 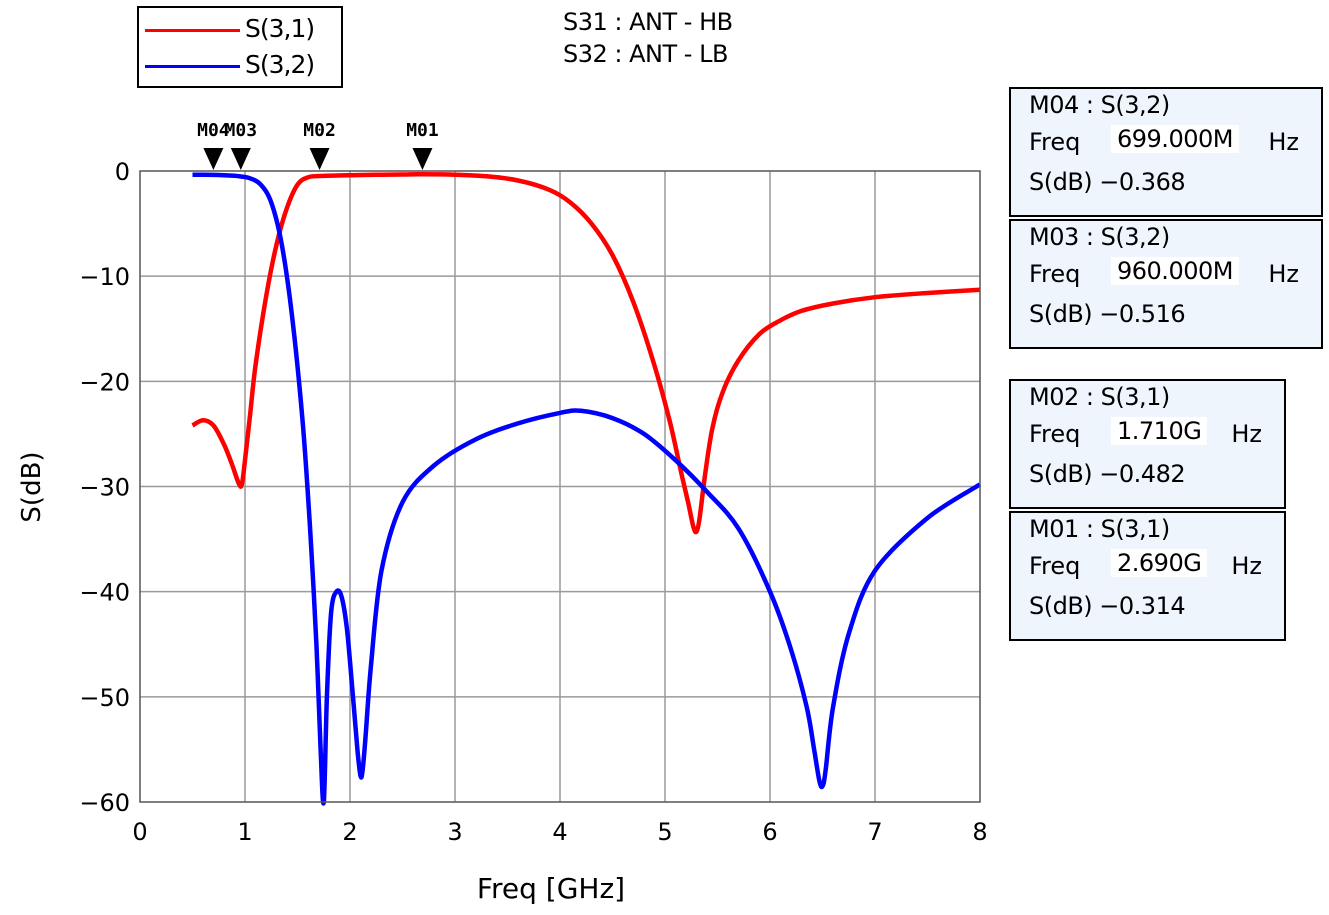 I want to click on x-tick-label: 2, so click(x=349, y=832).